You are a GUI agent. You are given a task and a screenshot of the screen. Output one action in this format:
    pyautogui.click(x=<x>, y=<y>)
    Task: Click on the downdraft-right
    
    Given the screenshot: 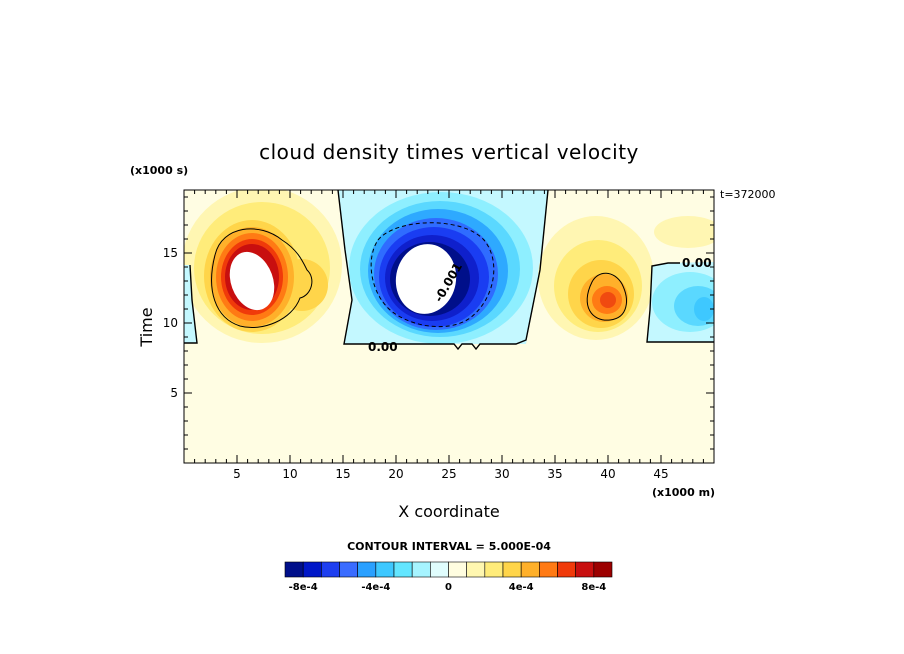 What is the action you would take?
    pyautogui.click(x=680, y=302)
    